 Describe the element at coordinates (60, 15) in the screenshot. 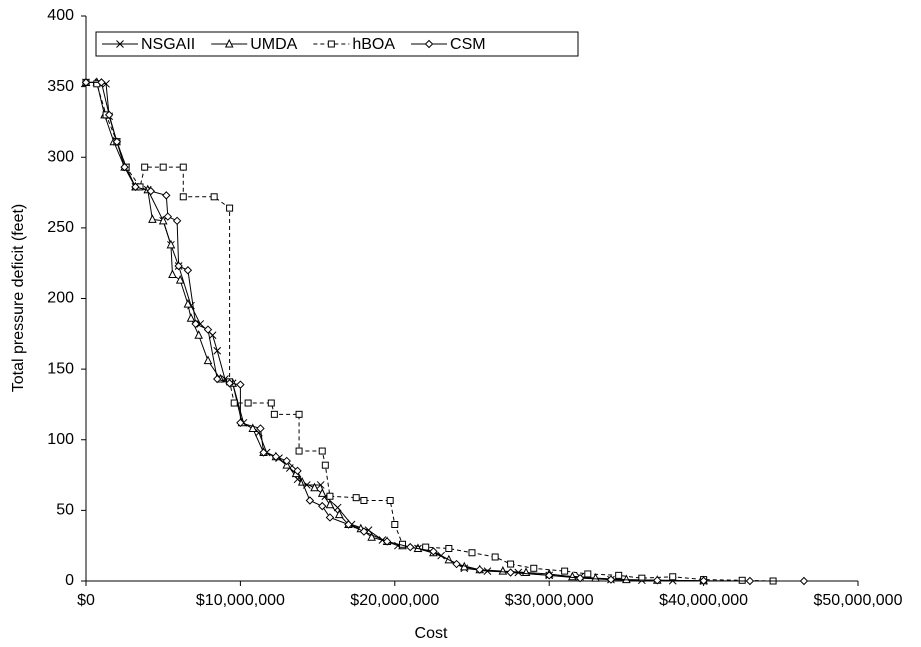

I see `y-tick-label: 400` at that location.